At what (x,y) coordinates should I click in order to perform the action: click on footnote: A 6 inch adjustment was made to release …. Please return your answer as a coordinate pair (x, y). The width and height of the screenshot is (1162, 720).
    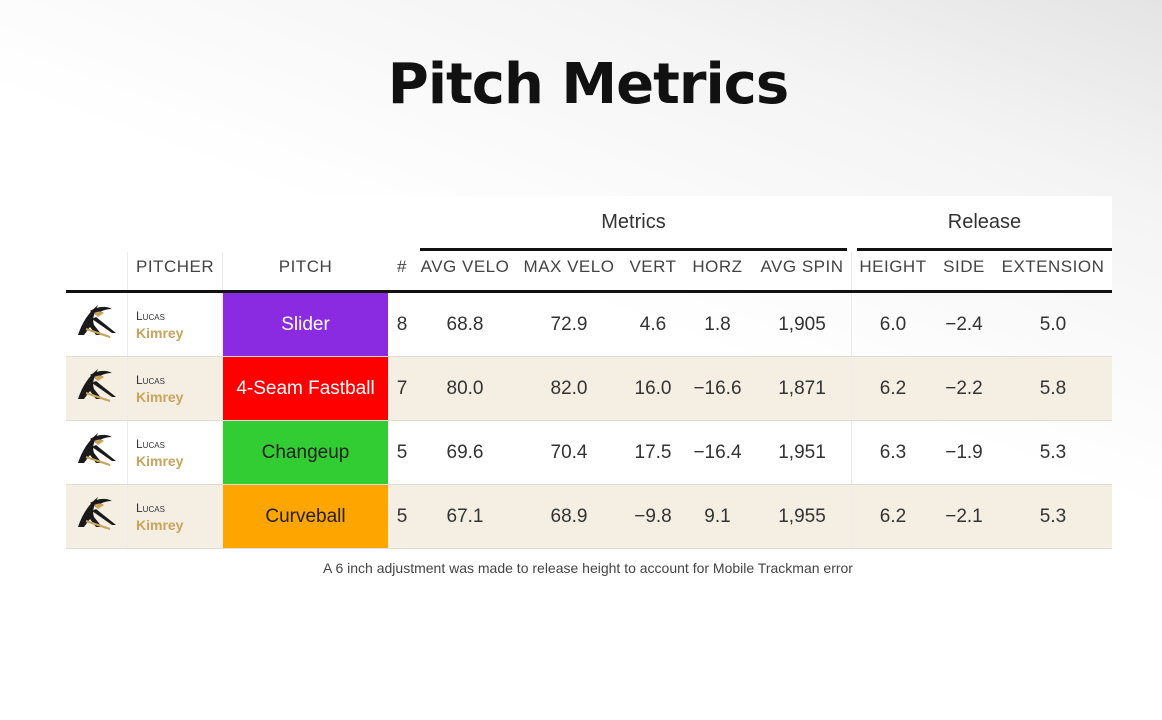
    Looking at the image, I should click on (588, 568).